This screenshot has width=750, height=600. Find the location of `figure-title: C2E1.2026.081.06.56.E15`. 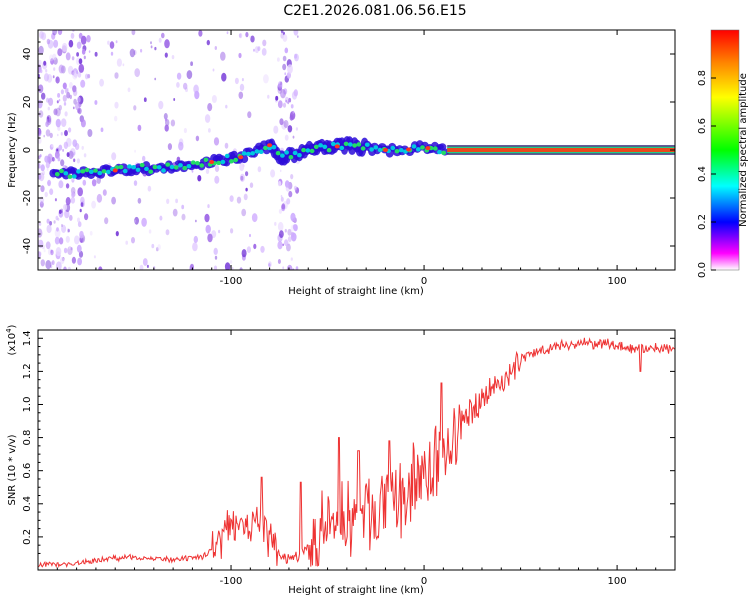

figure-title: C2E1.2026.081.06.56.E15 is located at coordinates (374, 11).